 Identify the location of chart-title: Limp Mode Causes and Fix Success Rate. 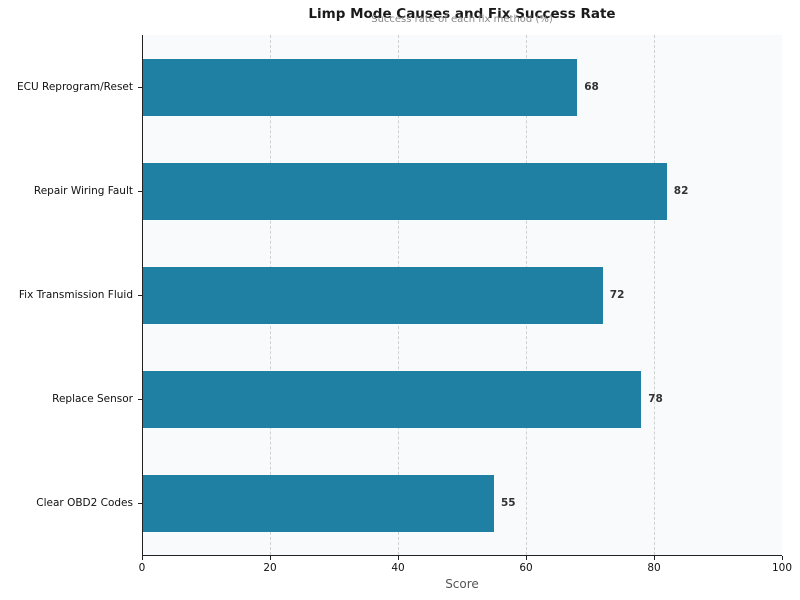
(462, 14).